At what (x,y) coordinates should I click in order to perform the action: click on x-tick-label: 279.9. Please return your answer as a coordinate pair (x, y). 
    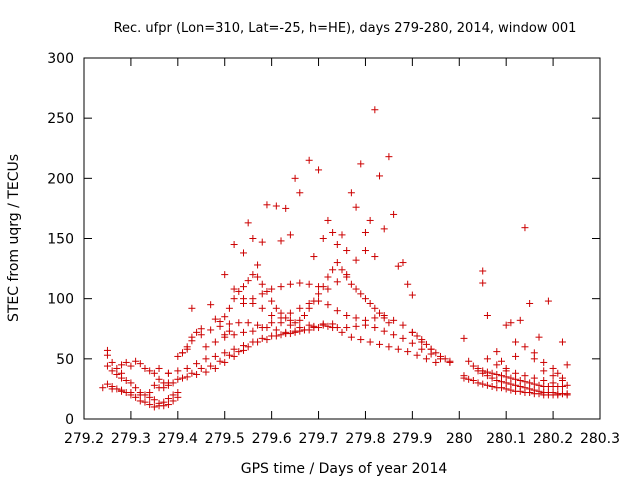
    Looking at the image, I should click on (412, 439).